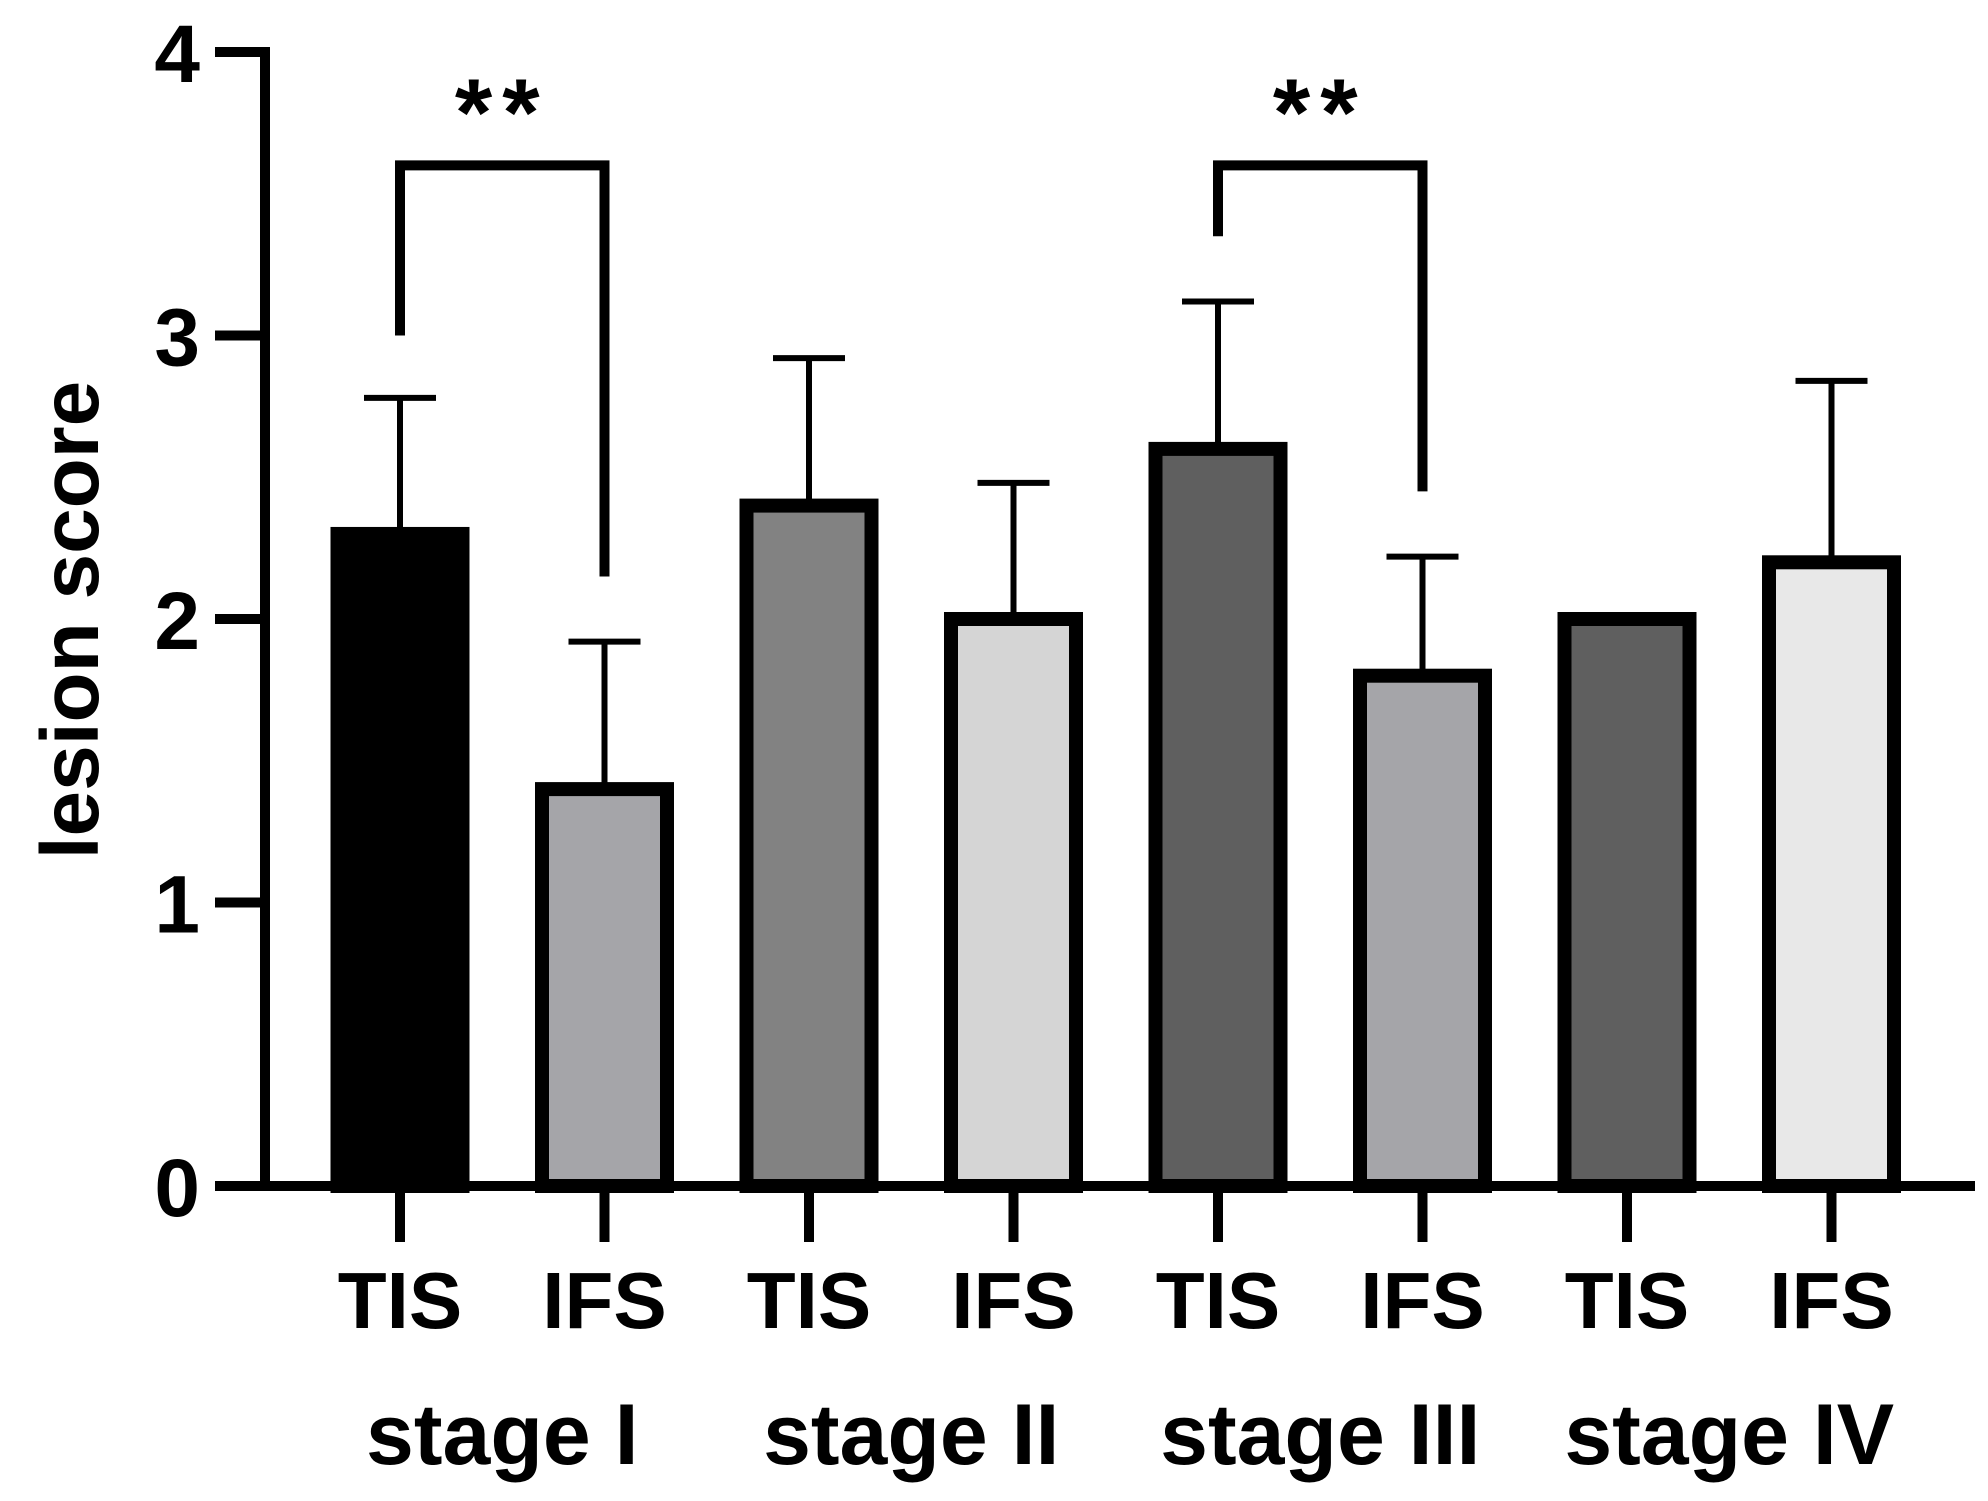 This screenshot has height=1501, width=1988. Describe the element at coordinates (177, 54) in the screenshot. I see `y-tick-label: 4` at that location.